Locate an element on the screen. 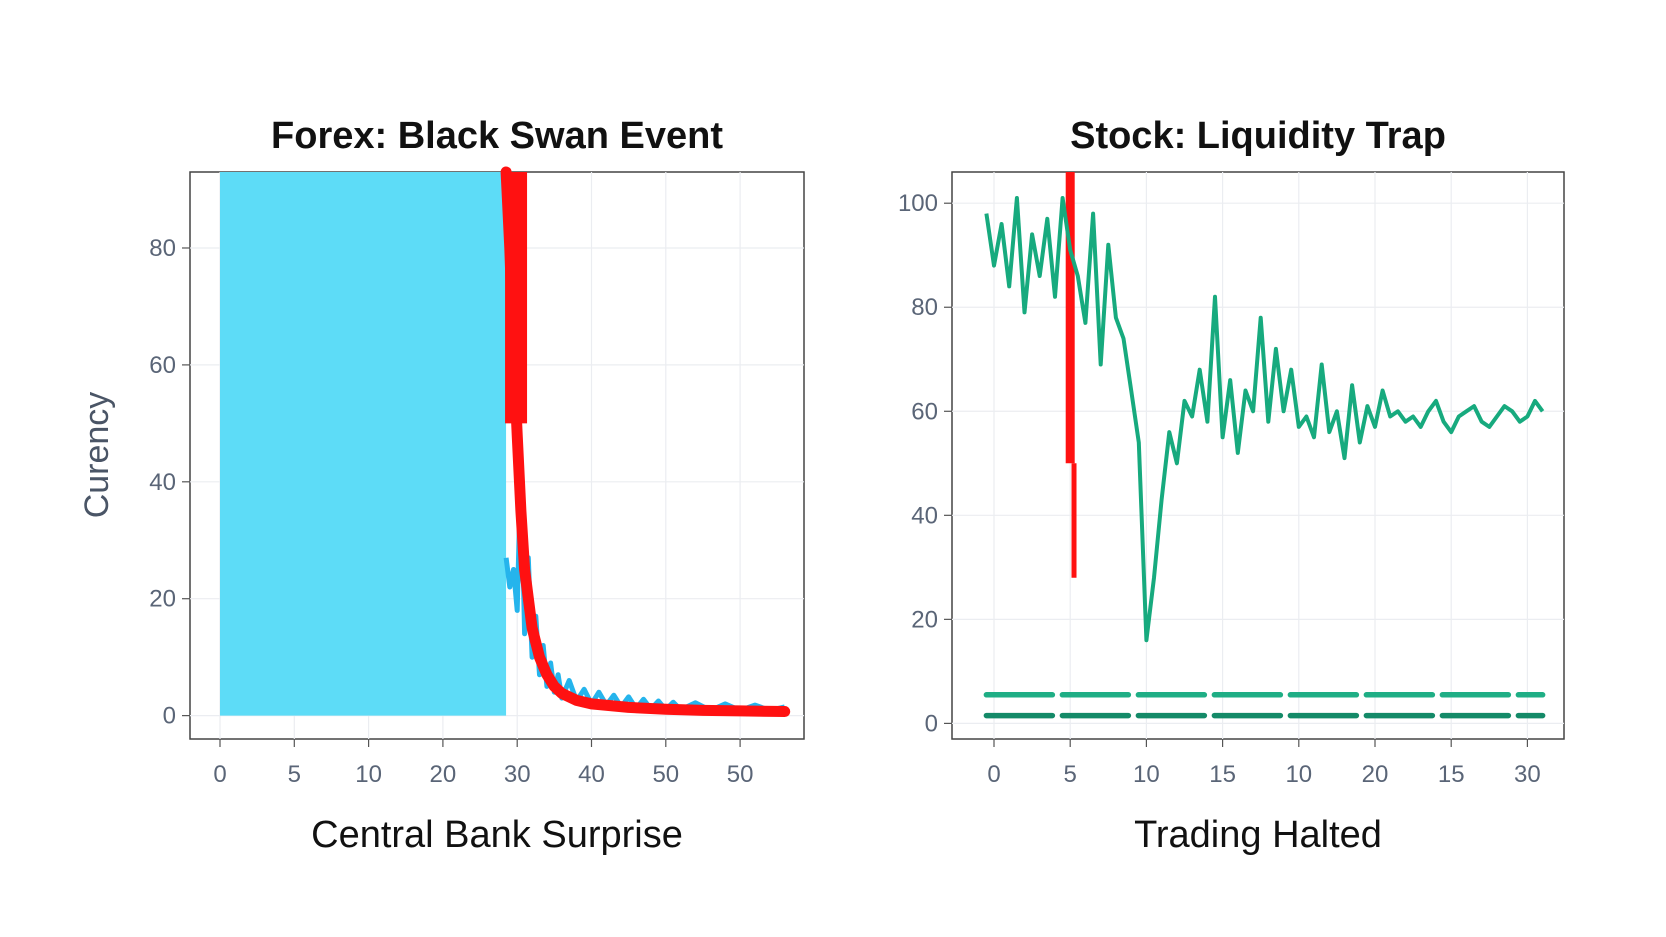 This screenshot has width=1666, height=937. stock-x-axis-label: Trading Halted is located at coordinates (1258, 835).